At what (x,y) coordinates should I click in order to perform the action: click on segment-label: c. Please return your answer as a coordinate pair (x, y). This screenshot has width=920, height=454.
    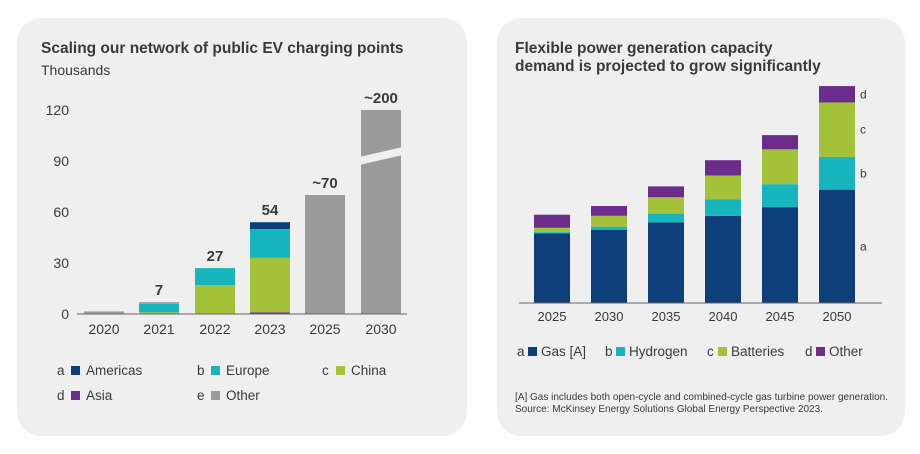
    Looking at the image, I should click on (863, 130).